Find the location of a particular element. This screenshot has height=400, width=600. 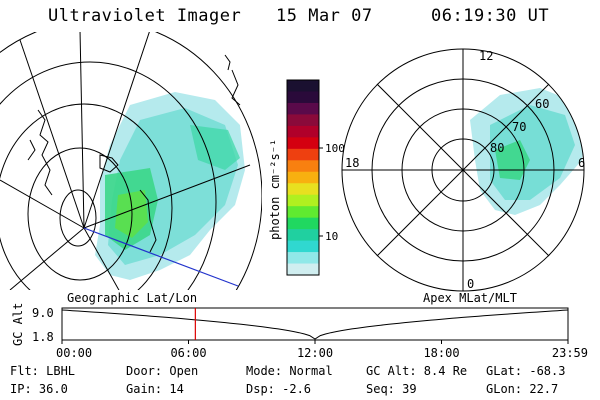

altitude-curve is located at coordinates (315, 324).